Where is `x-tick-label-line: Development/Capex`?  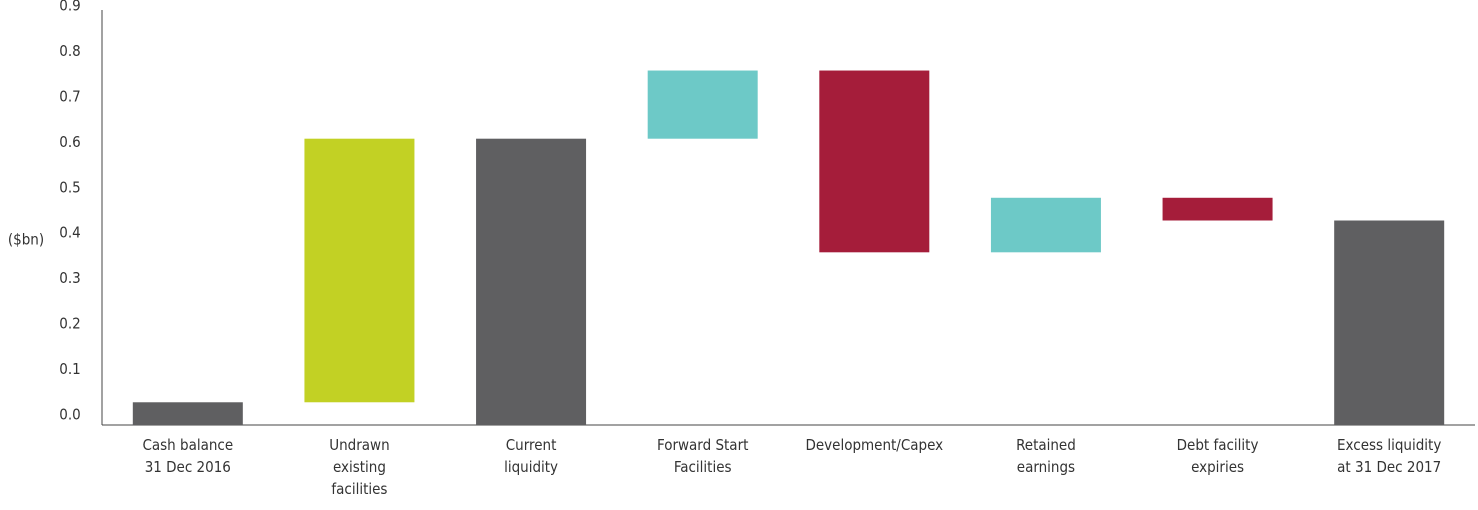 x-tick-label-line: Development/Capex is located at coordinates (874, 445).